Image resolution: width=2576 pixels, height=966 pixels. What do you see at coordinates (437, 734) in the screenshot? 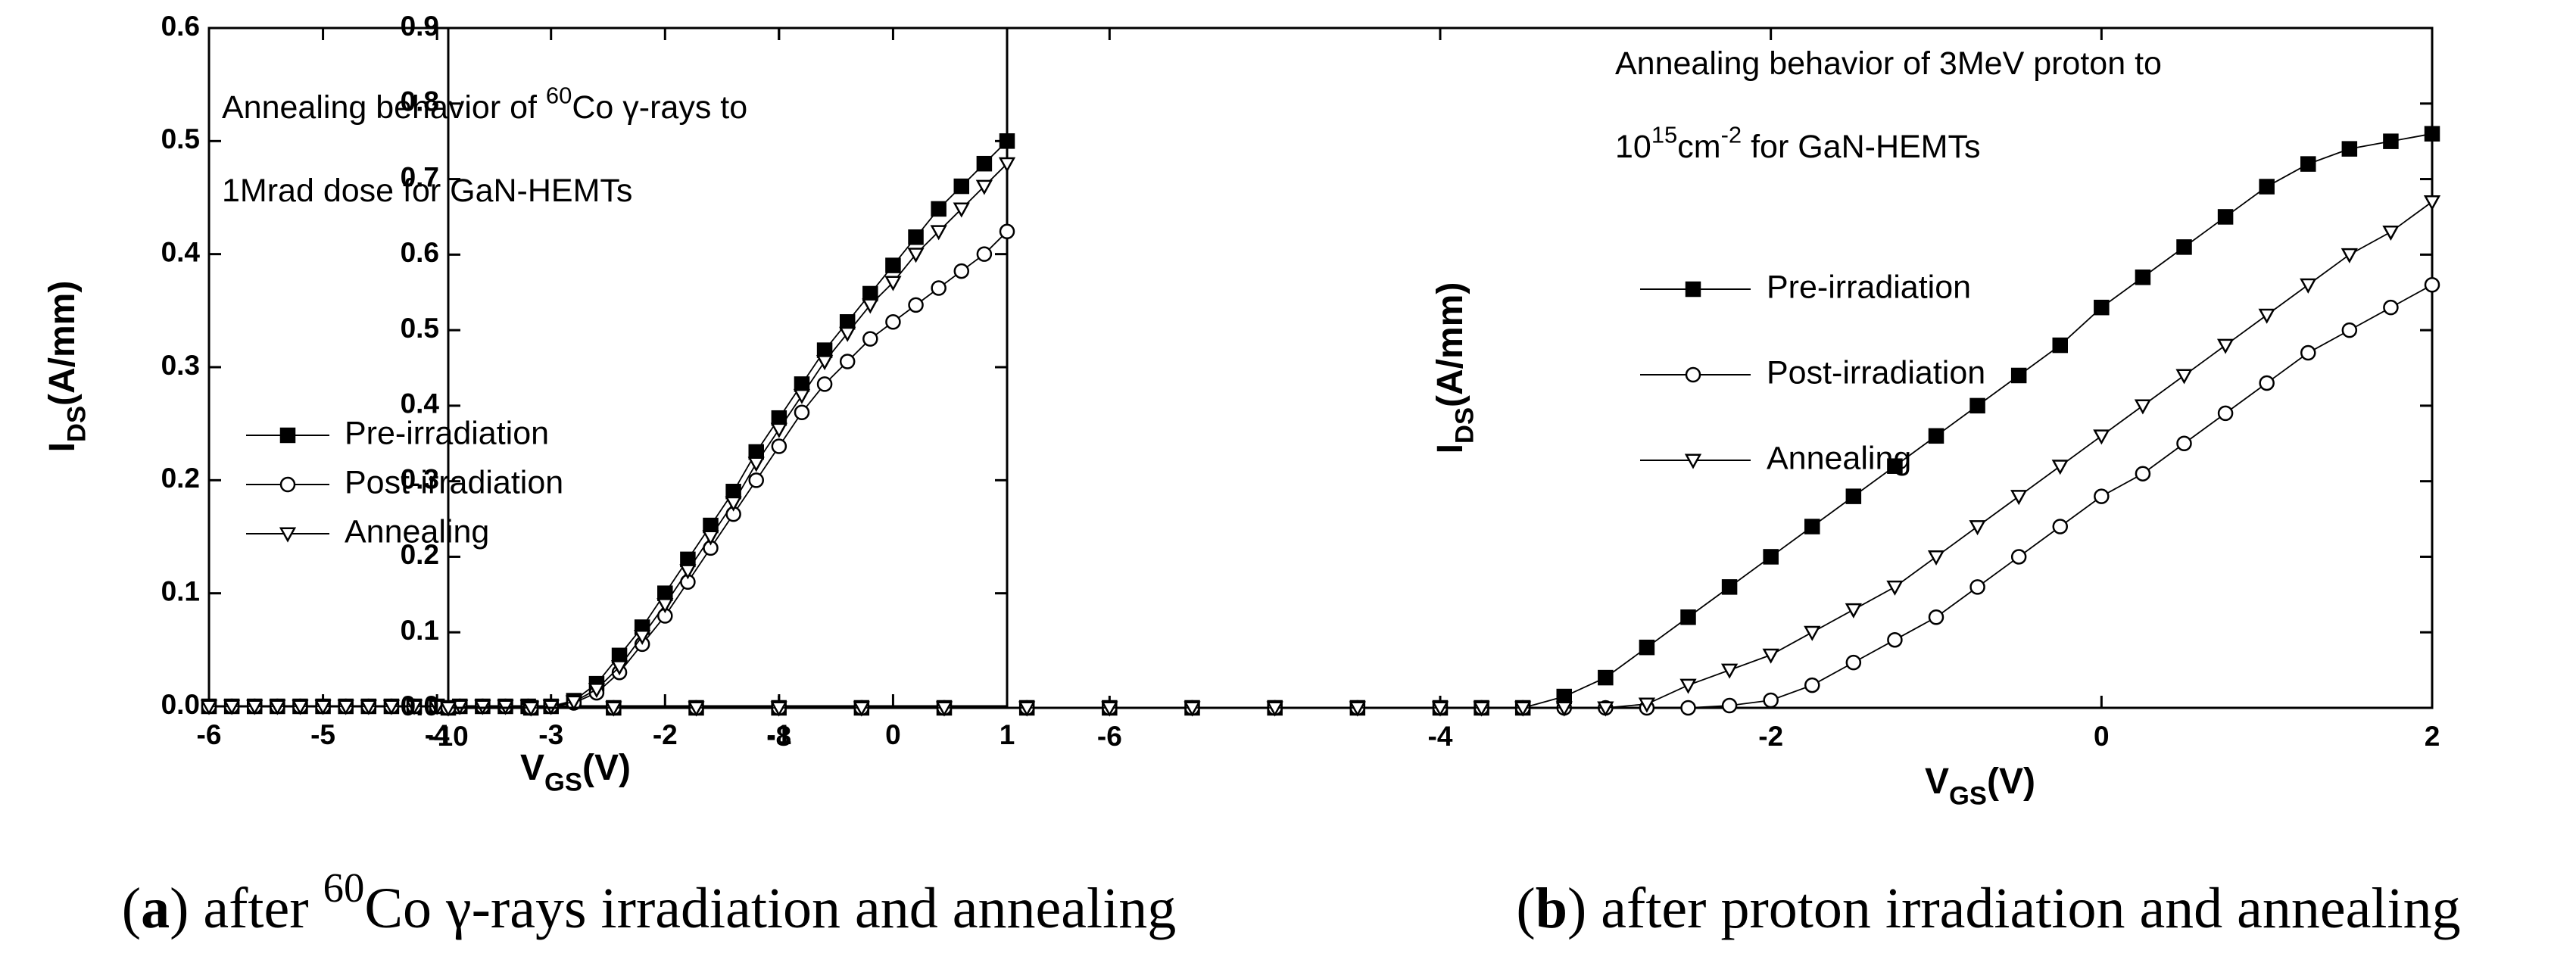
I see `x-tick-label: -4` at bounding box center [437, 734].